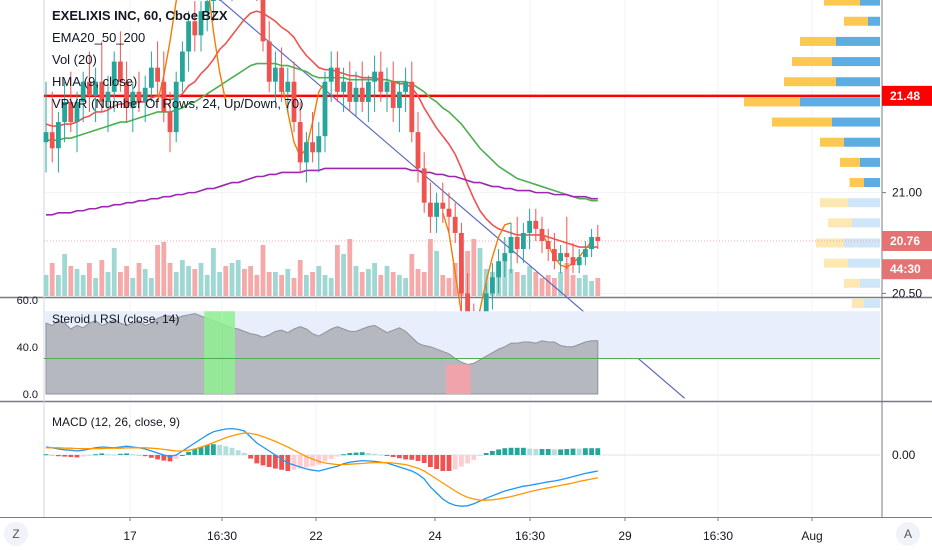 The image size is (932, 550). I want to click on rsi-oversold-highlight, so click(458, 379).